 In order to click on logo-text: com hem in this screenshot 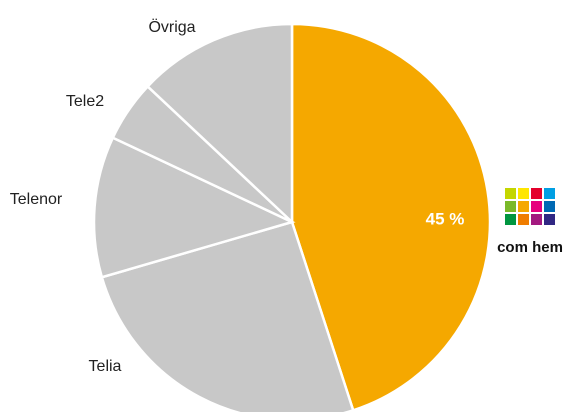, I will do `click(530, 247)`.